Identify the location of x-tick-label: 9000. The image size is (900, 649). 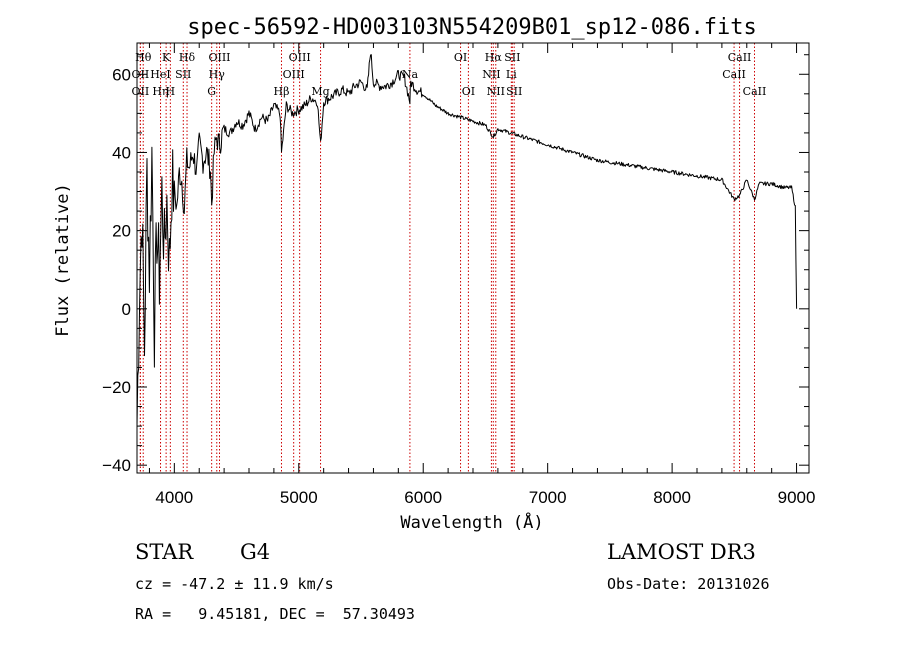
(797, 497).